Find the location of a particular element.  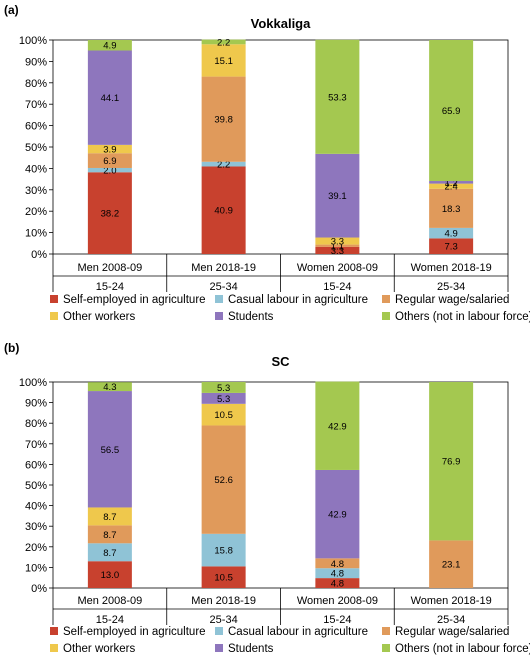

legend-label: Self-employed in agriculture is located at coordinates (134, 632).